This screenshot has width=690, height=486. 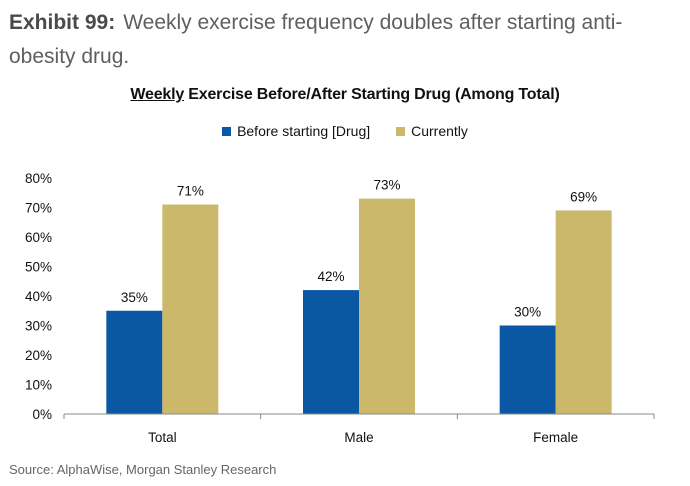 I want to click on y-tick-label: 10%, so click(x=38, y=385).